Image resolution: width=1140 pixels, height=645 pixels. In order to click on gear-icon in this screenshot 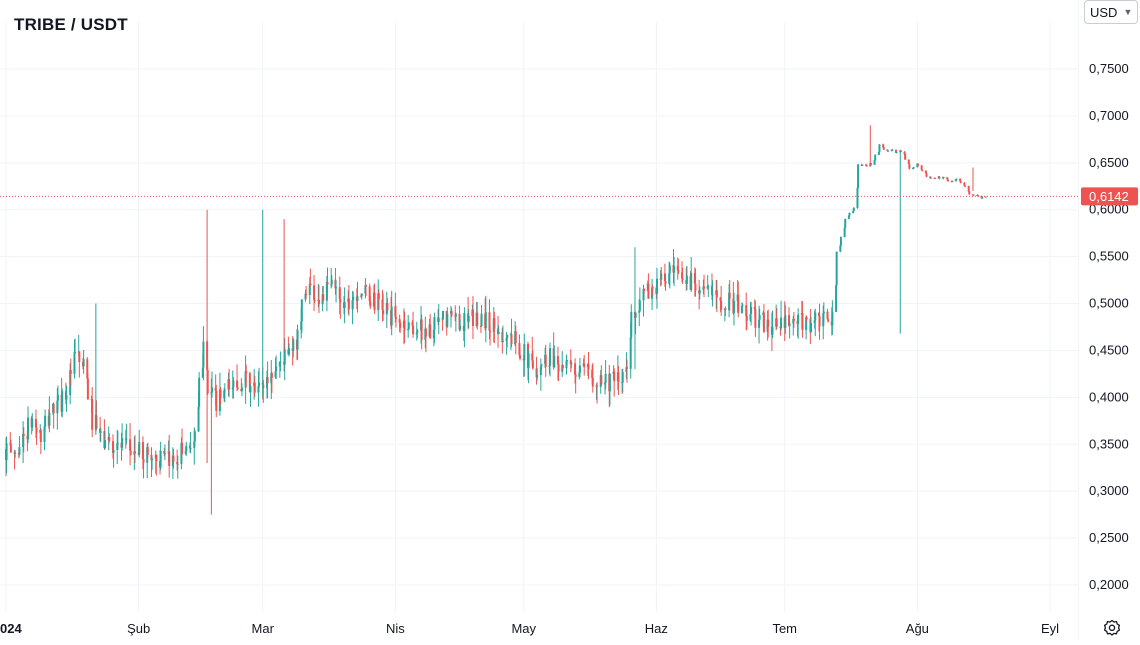, I will do `click(1112, 628)`.